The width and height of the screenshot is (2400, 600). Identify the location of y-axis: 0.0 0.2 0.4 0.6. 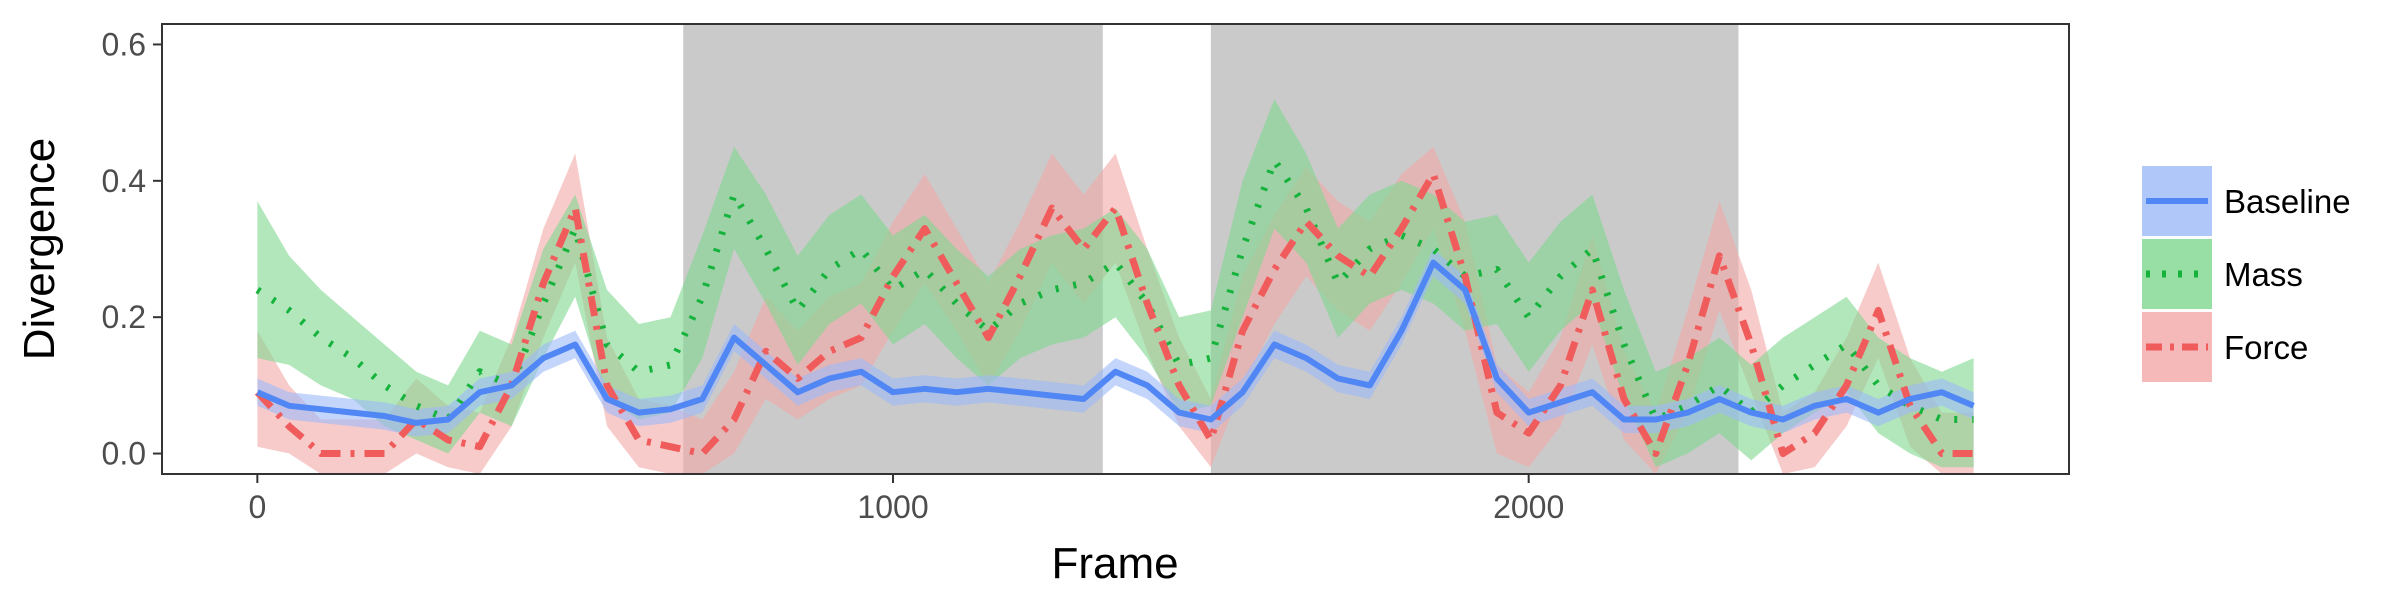
(132, 249).